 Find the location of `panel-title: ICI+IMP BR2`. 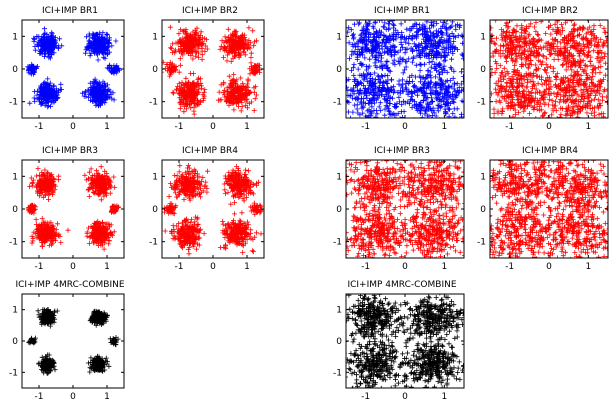

panel-title: ICI+IMP BR2 is located at coordinates (550, 11).